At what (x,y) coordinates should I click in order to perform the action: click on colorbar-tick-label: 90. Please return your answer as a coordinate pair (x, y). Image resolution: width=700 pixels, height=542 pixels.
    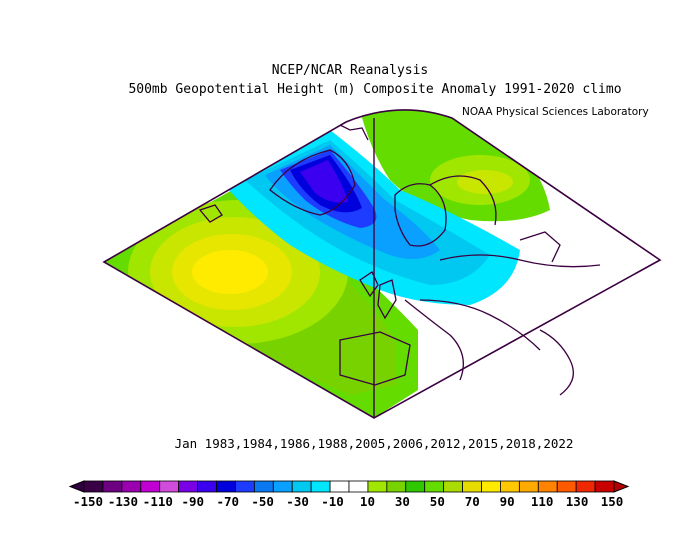
    Looking at the image, I should click on (507, 501).